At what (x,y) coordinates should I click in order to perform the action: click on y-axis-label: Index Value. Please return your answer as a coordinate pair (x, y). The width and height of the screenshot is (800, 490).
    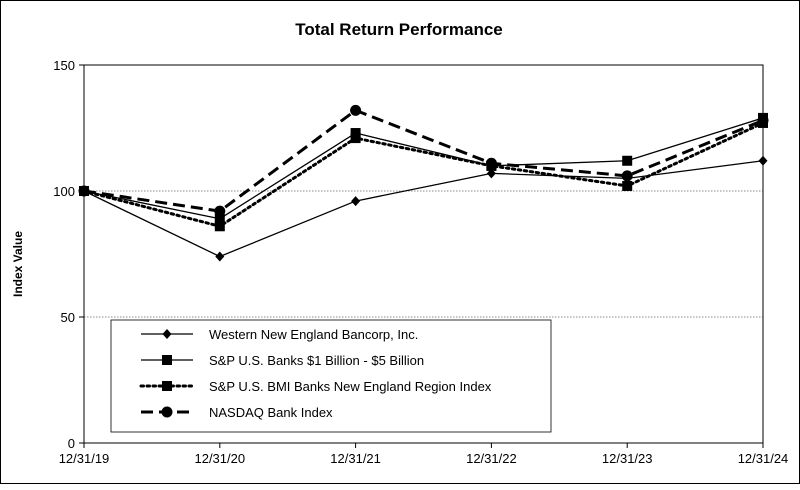
    Looking at the image, I should click on (18, 264).